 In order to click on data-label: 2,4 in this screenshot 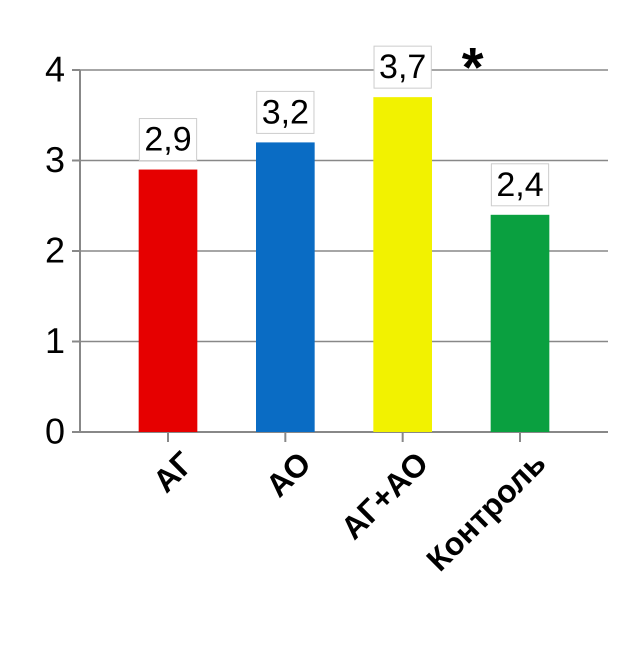, I will do `click(520, 185)`.